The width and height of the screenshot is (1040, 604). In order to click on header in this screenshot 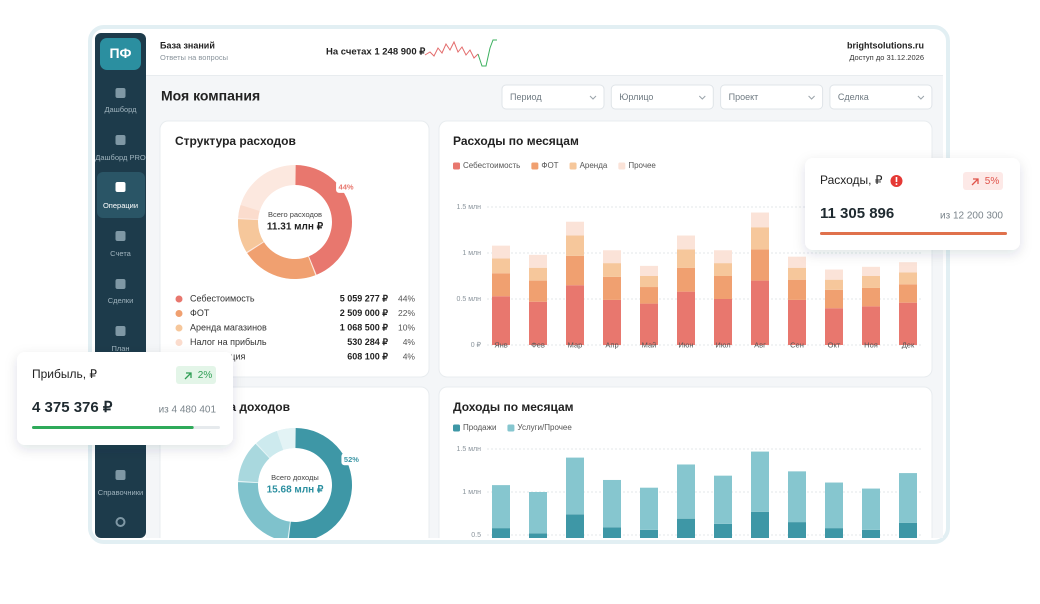, I will do `click(544, 54)`.